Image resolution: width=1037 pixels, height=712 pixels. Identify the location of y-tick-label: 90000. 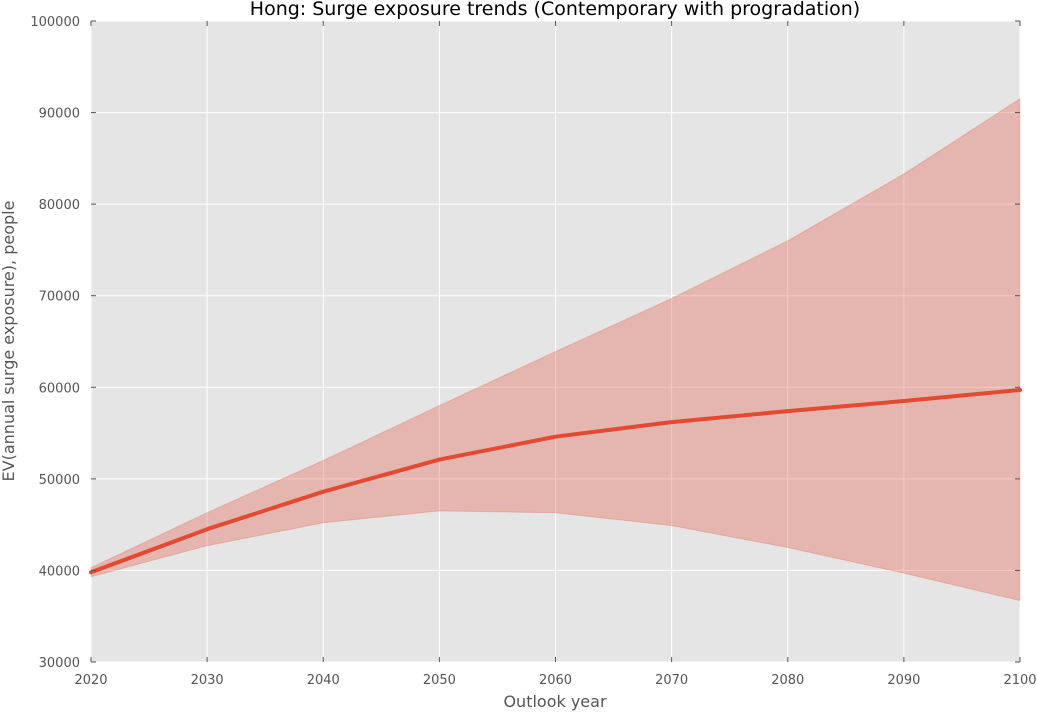
(59, 114).